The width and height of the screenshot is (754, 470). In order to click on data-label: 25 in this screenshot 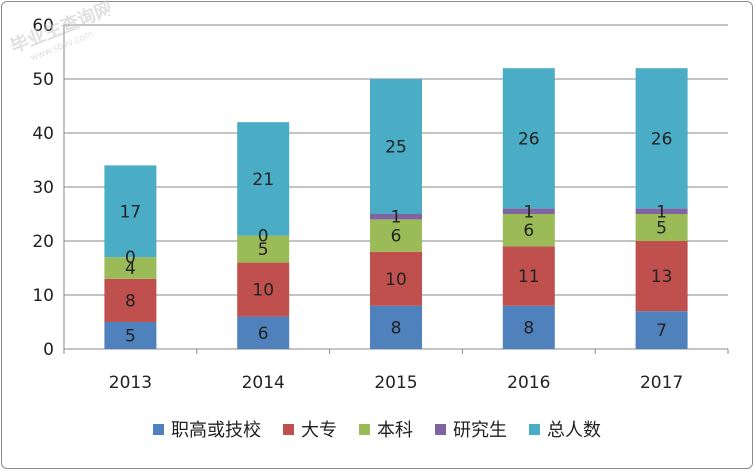, I will do `click(396, 148)`.